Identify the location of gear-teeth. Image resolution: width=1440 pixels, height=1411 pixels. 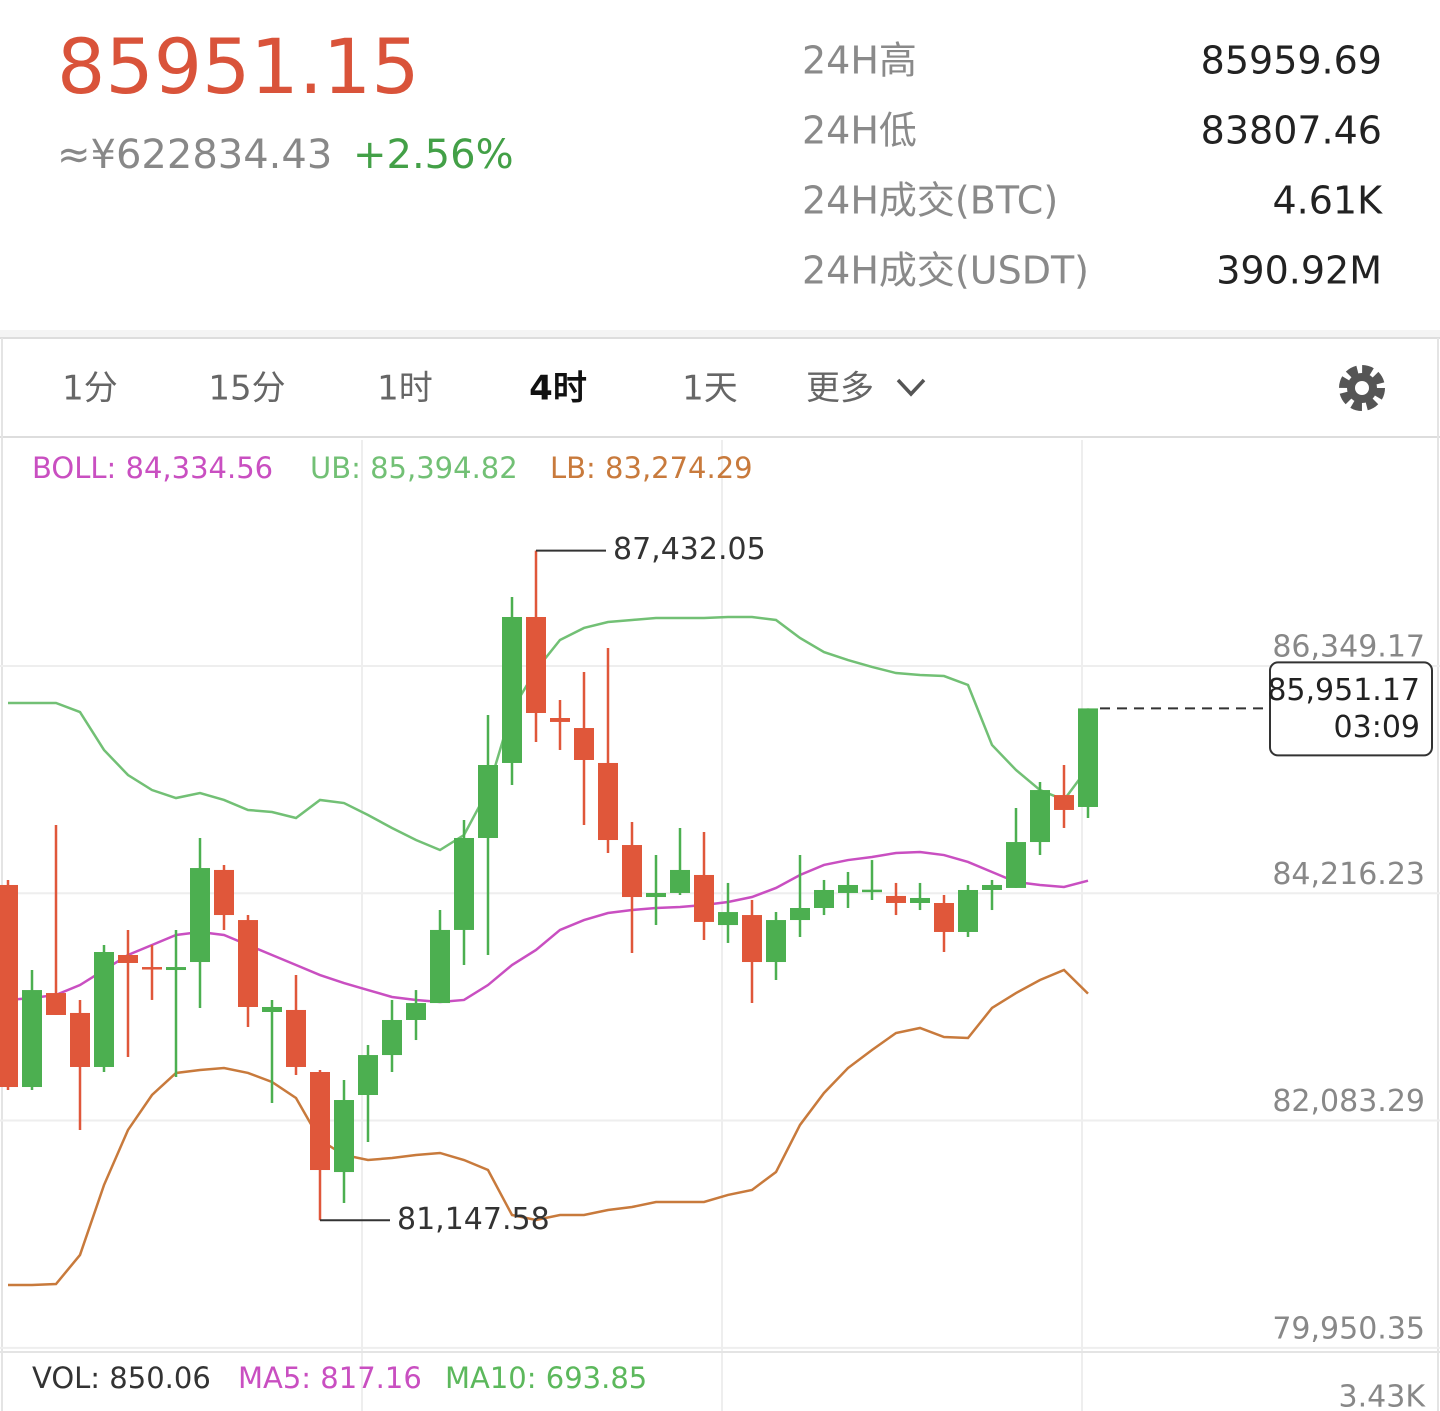
(1362, 388).